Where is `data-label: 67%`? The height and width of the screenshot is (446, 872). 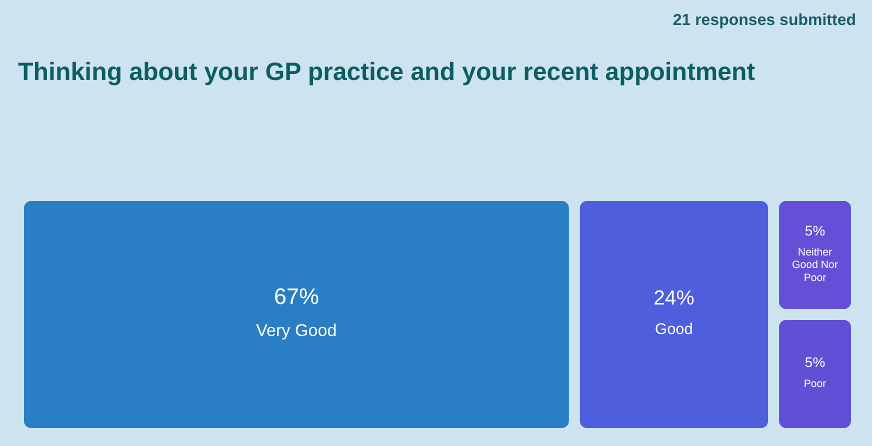
data-label: 67% is located at coordinates (296, 296).